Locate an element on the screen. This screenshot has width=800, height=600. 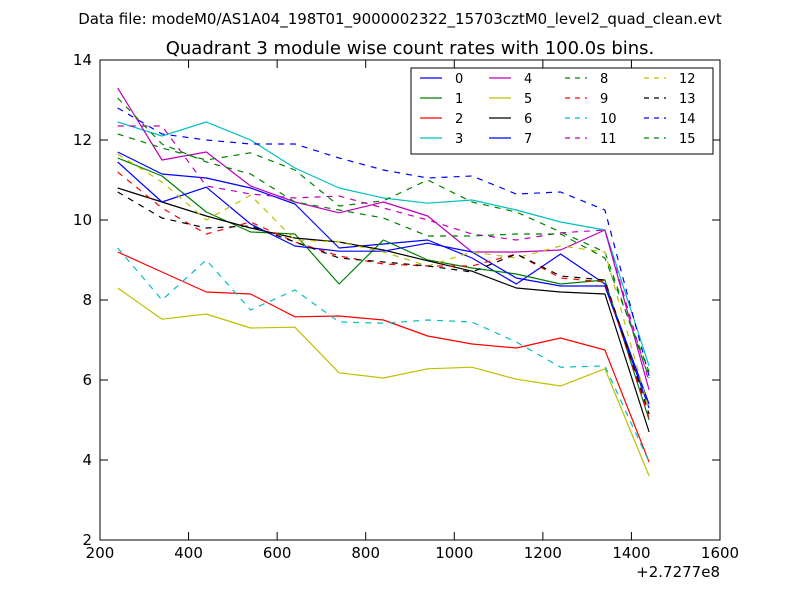
x-tick-label: 200 is located at coordinates (100, 553).